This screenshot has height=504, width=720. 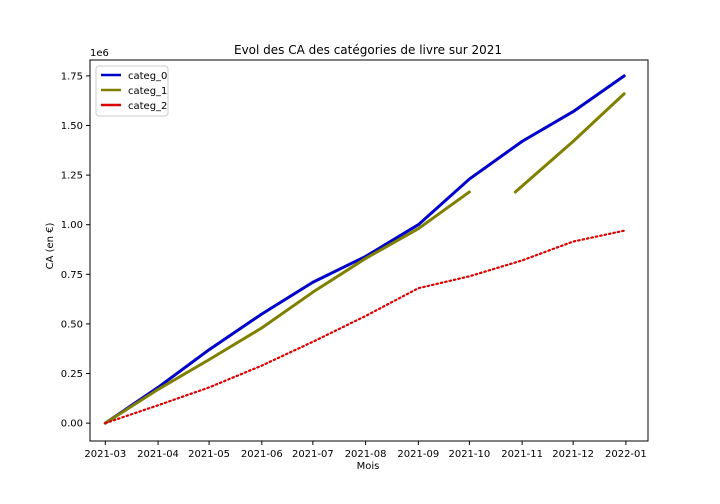 I want to click on legend-label: categ_2, so click(x=147, y=106).